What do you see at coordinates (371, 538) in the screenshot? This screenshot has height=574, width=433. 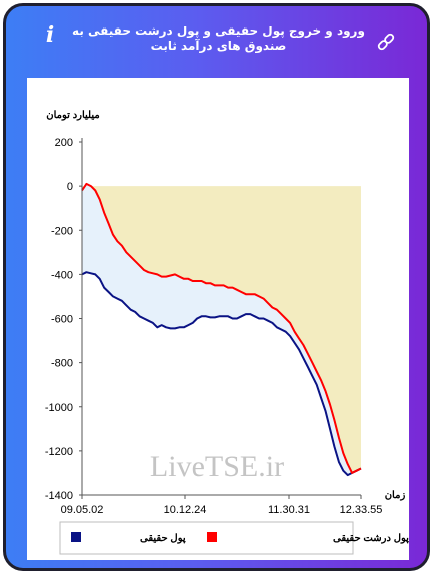 I see `legend-label-big-real-money: پول درشت حقیقی` at bounding box center [371, 538].